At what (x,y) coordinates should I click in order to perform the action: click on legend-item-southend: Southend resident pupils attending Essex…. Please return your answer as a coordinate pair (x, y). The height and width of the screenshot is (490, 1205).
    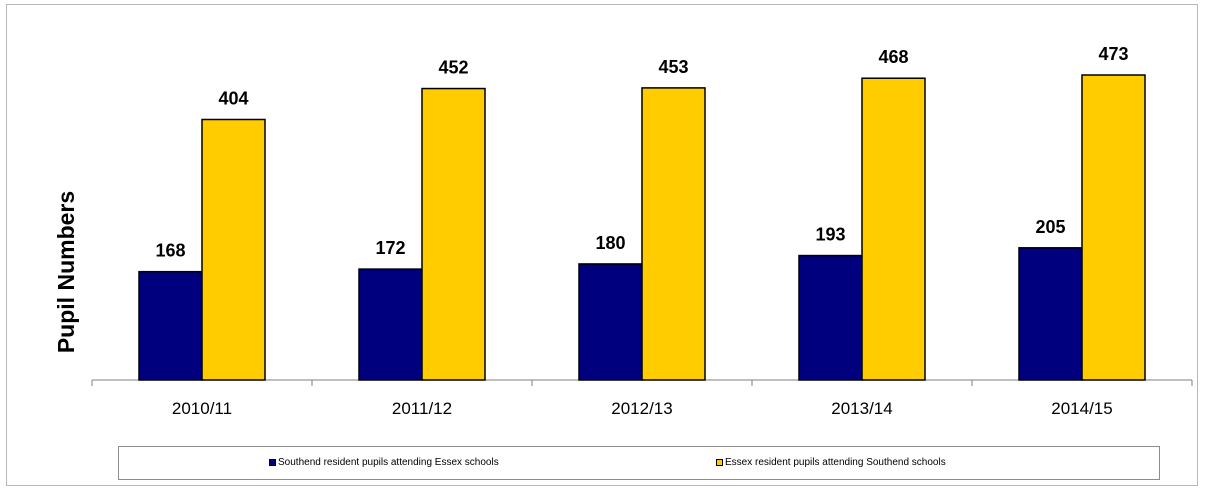
    Looking at the image, I should click on (384, 462).